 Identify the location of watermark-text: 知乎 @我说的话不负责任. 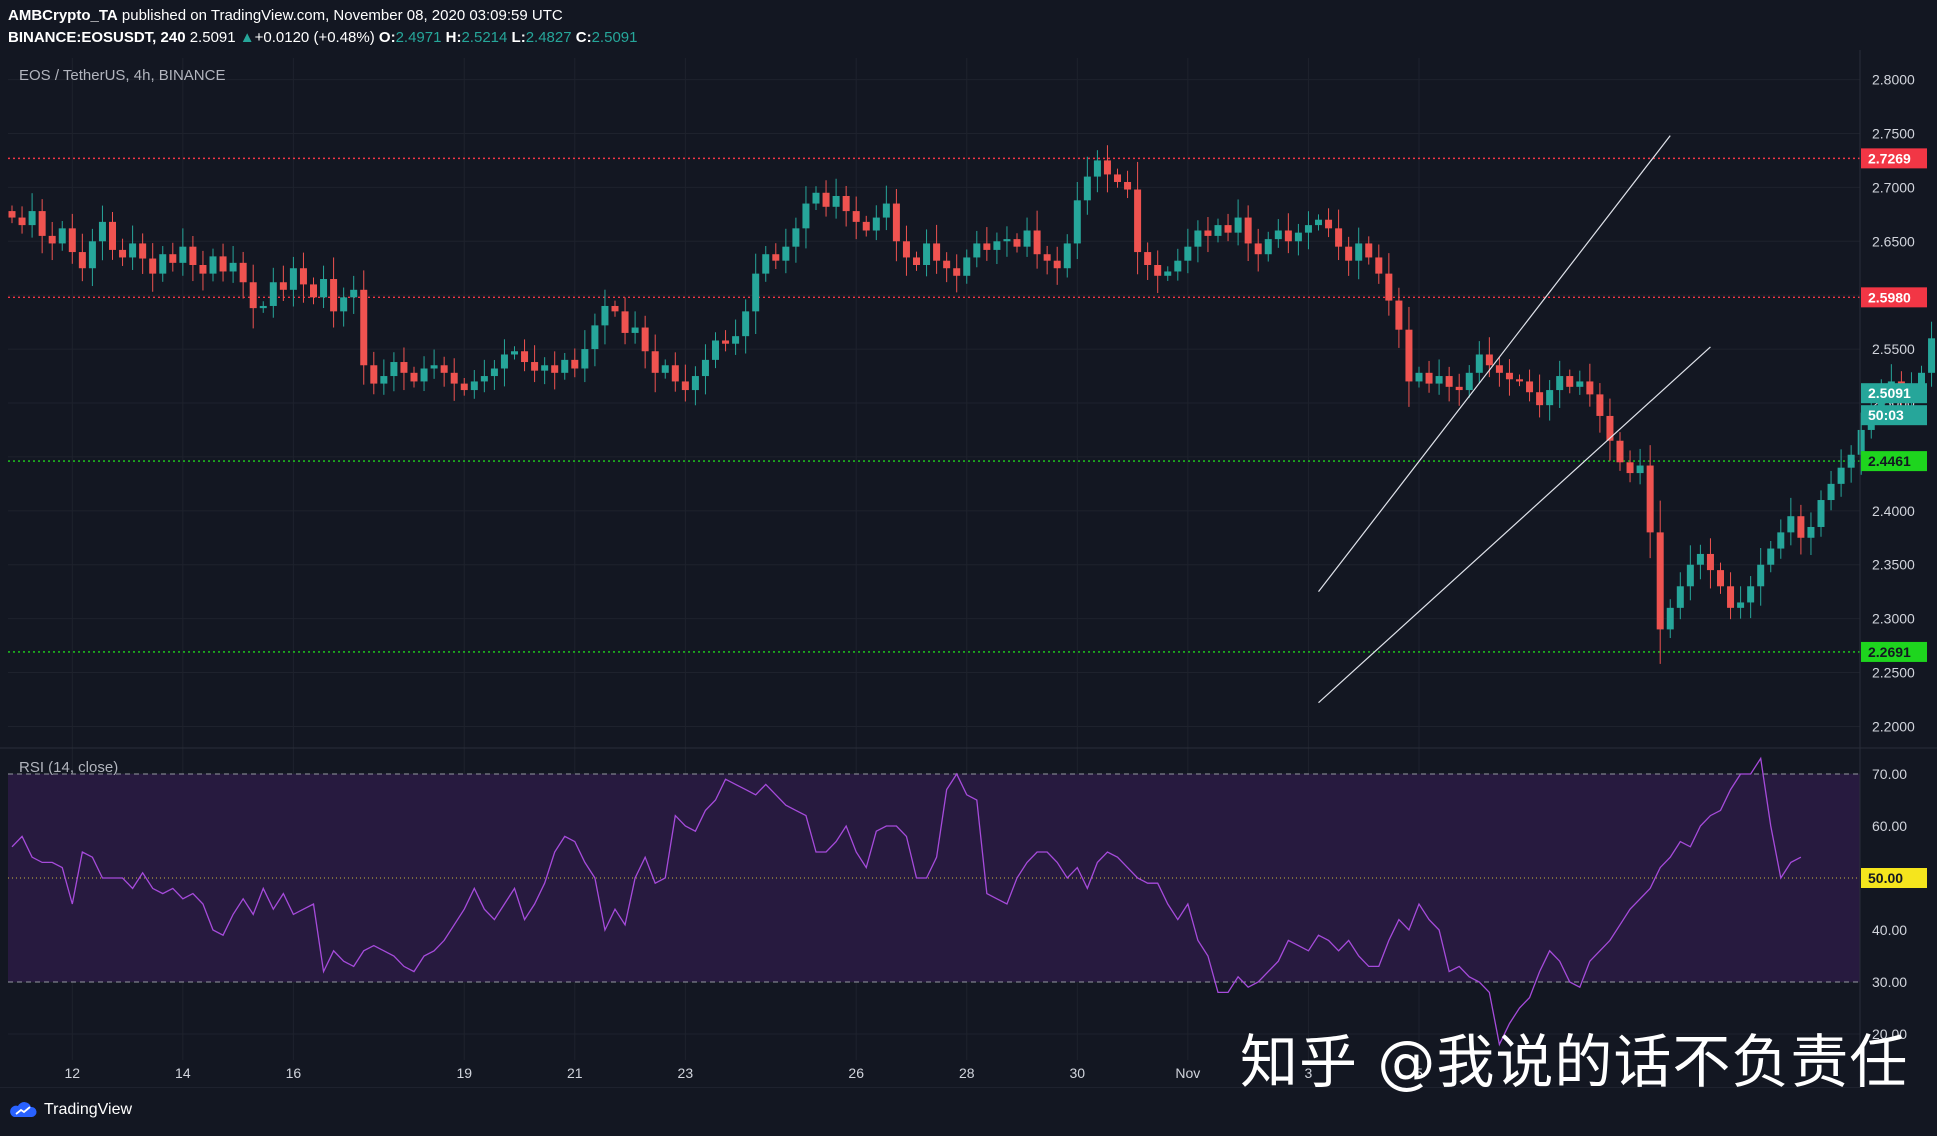
(1574, 1062).